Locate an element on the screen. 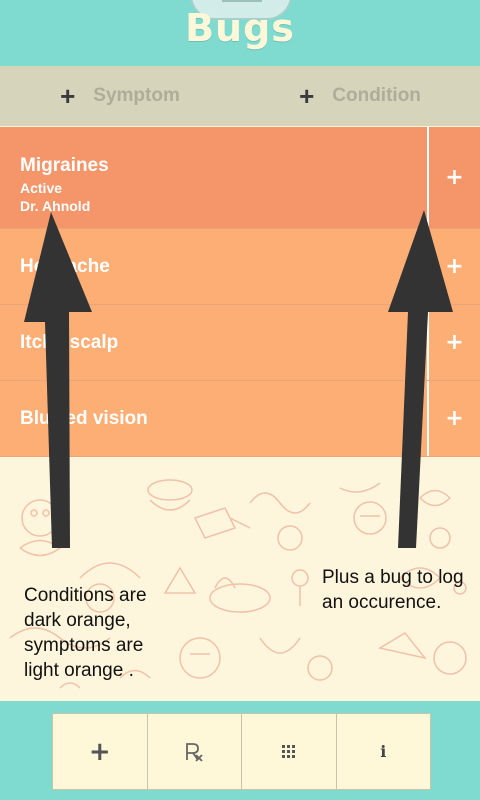 The height and width of the screenshot is (800, 480). add-condition-label: Condition is located at coordinates (376, 95).